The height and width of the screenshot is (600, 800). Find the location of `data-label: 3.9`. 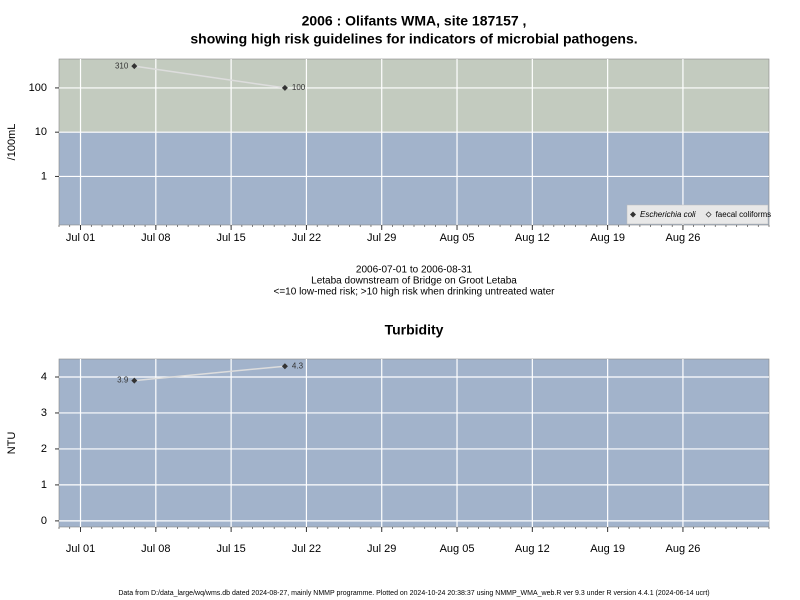

data-label: 3.9 is located at coordinates (123, 380).